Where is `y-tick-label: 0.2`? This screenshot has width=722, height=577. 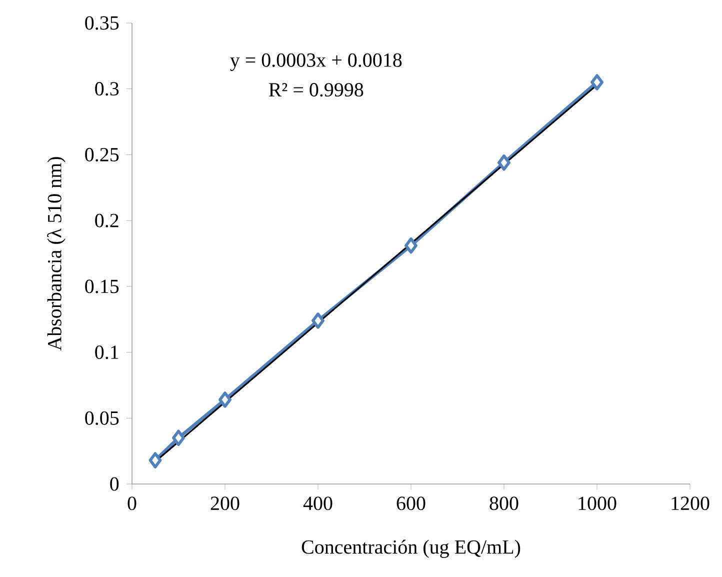 y-tick-label: 0.2 is located at coordinates (106, 221).